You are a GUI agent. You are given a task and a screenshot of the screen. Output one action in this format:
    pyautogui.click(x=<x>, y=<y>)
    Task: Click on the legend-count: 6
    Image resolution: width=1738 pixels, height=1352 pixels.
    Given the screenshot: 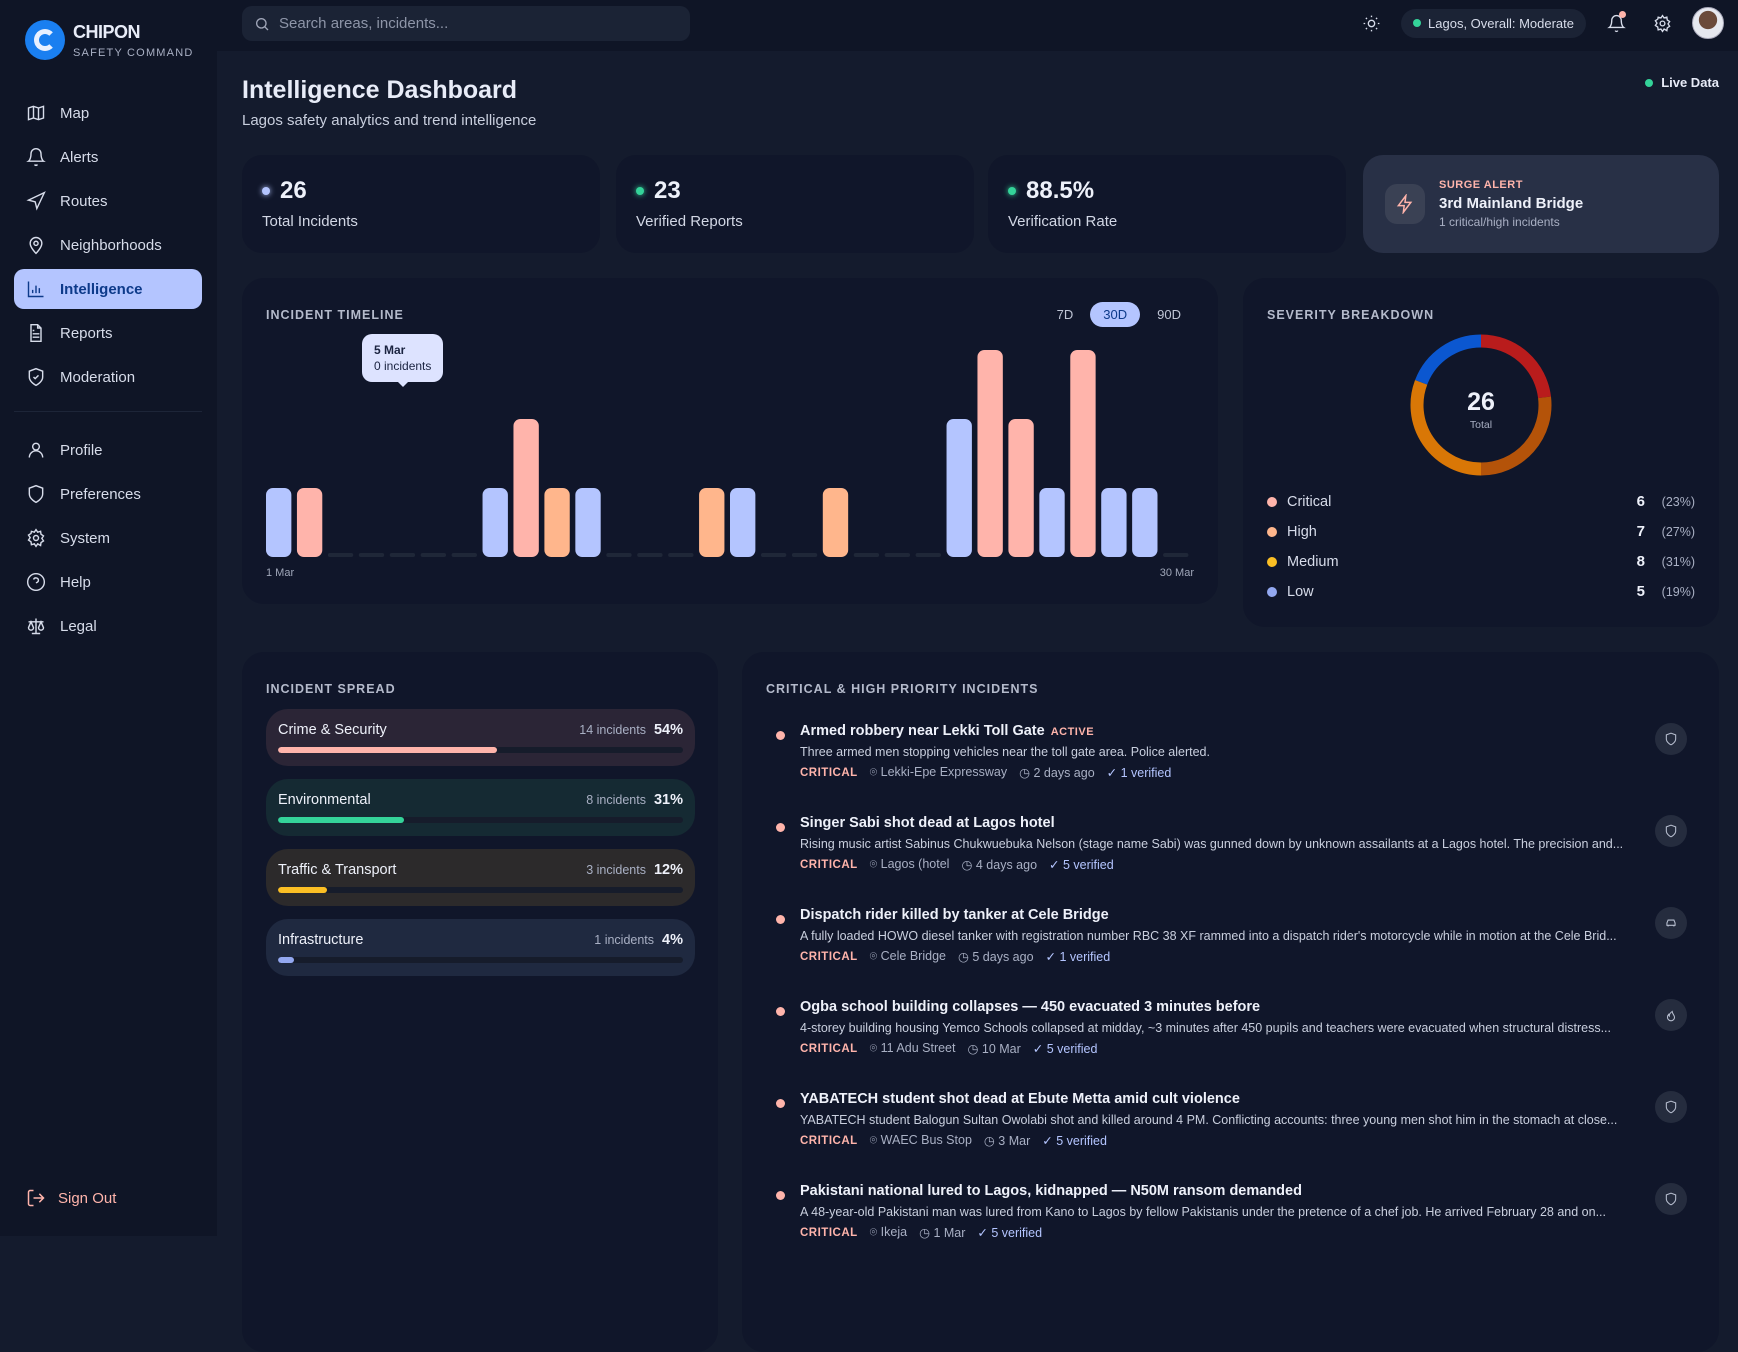 What is the action you would take?
    pyautogui.click(x=1640, y=501)
    